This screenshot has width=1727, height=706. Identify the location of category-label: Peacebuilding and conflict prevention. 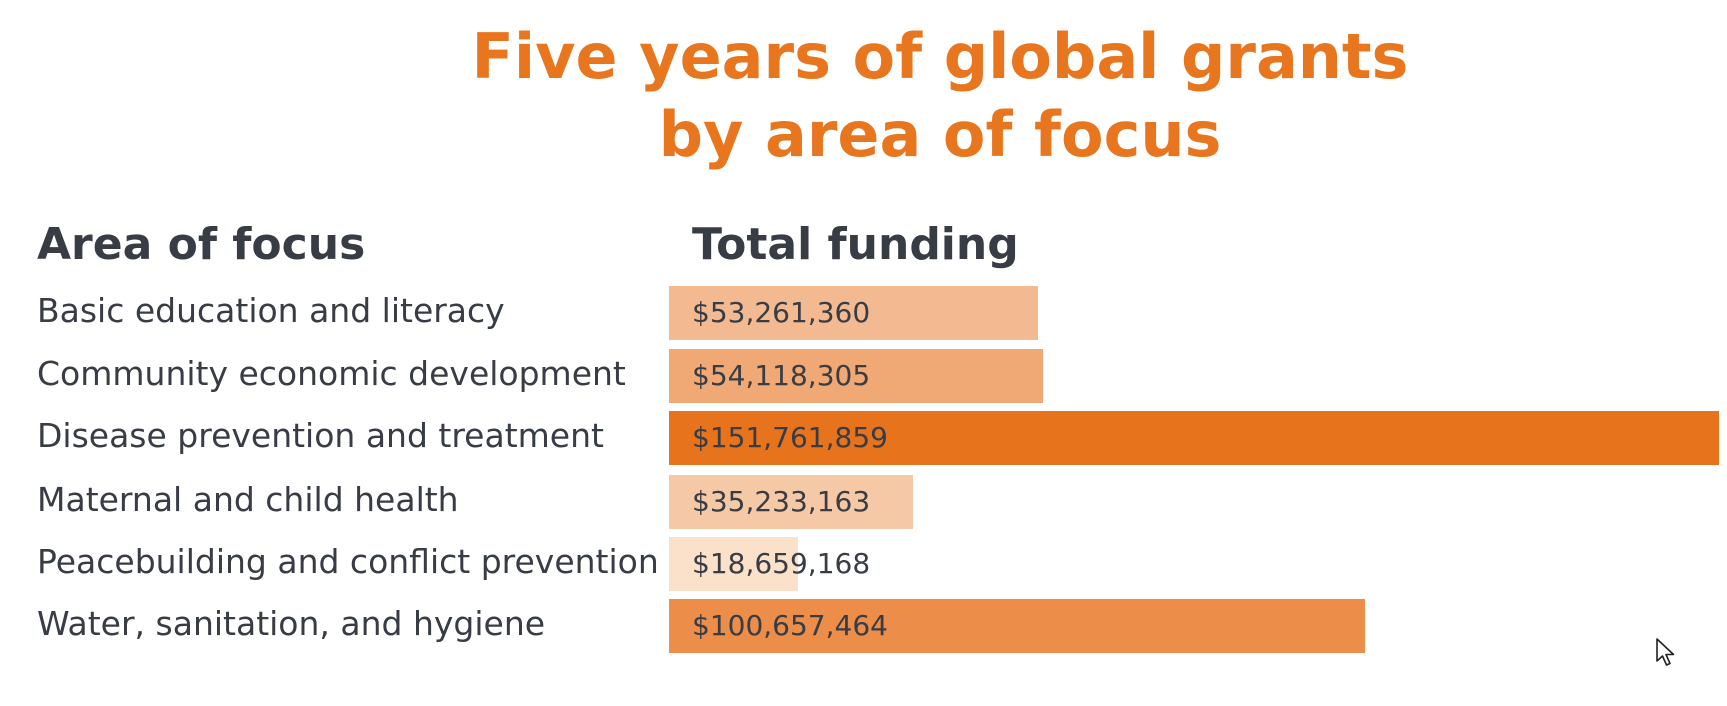
(348, 561).